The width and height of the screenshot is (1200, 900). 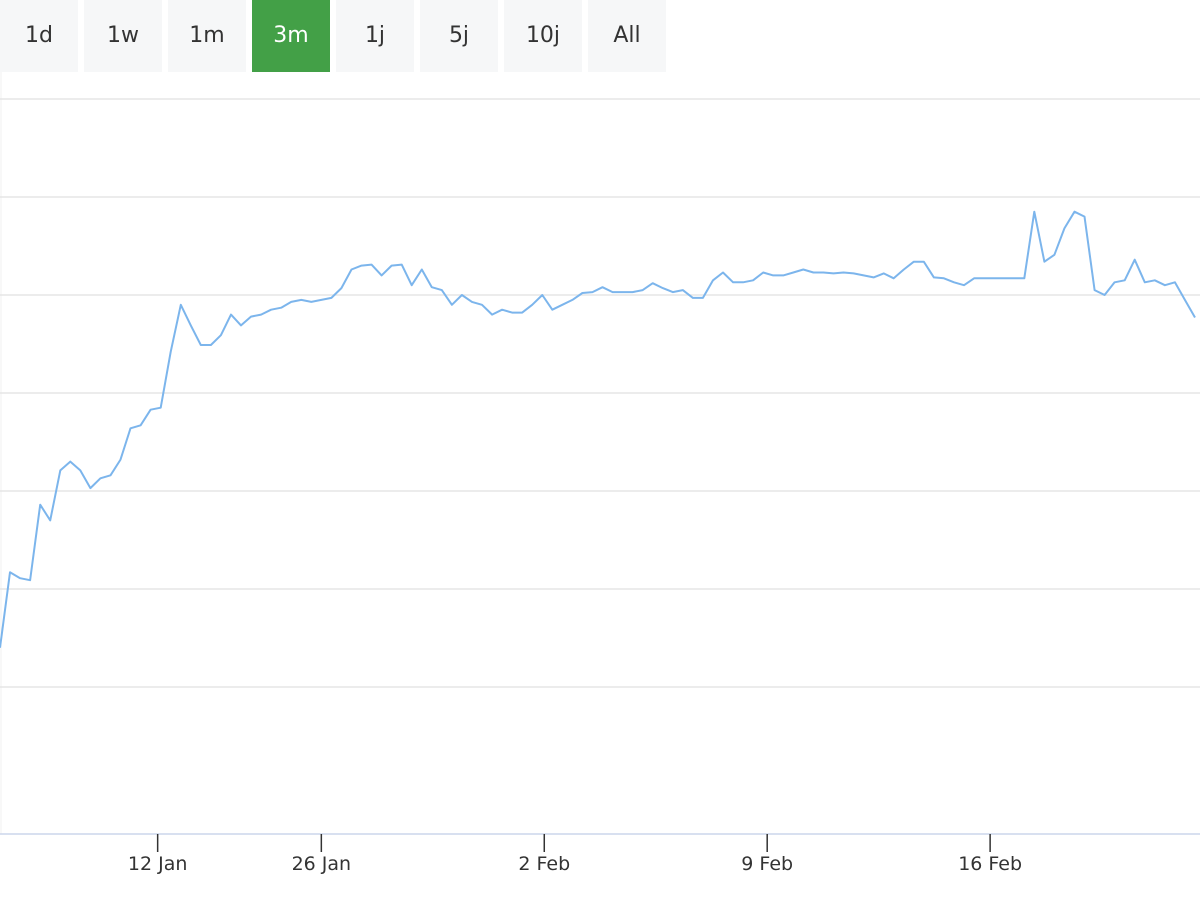 I want to click on range-button: 10j, so click(x=543, y=36).